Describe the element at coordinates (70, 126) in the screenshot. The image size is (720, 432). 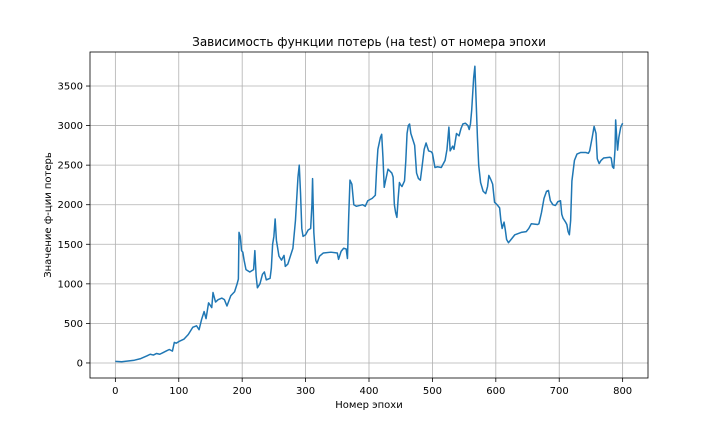
I see `y-tick-label: 3000` at that location.